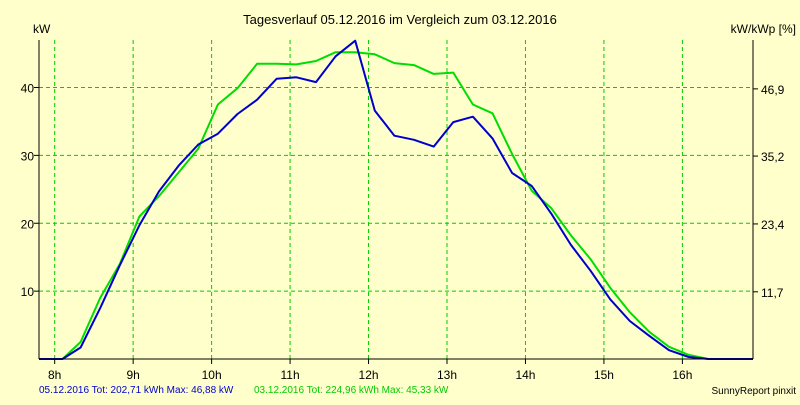 Image resolution: width=800 pixels, height=405 pixels. Describe the element at coordinates (28, 292) in the screenshot. I see `y-tick-label-left: 10` at that location.